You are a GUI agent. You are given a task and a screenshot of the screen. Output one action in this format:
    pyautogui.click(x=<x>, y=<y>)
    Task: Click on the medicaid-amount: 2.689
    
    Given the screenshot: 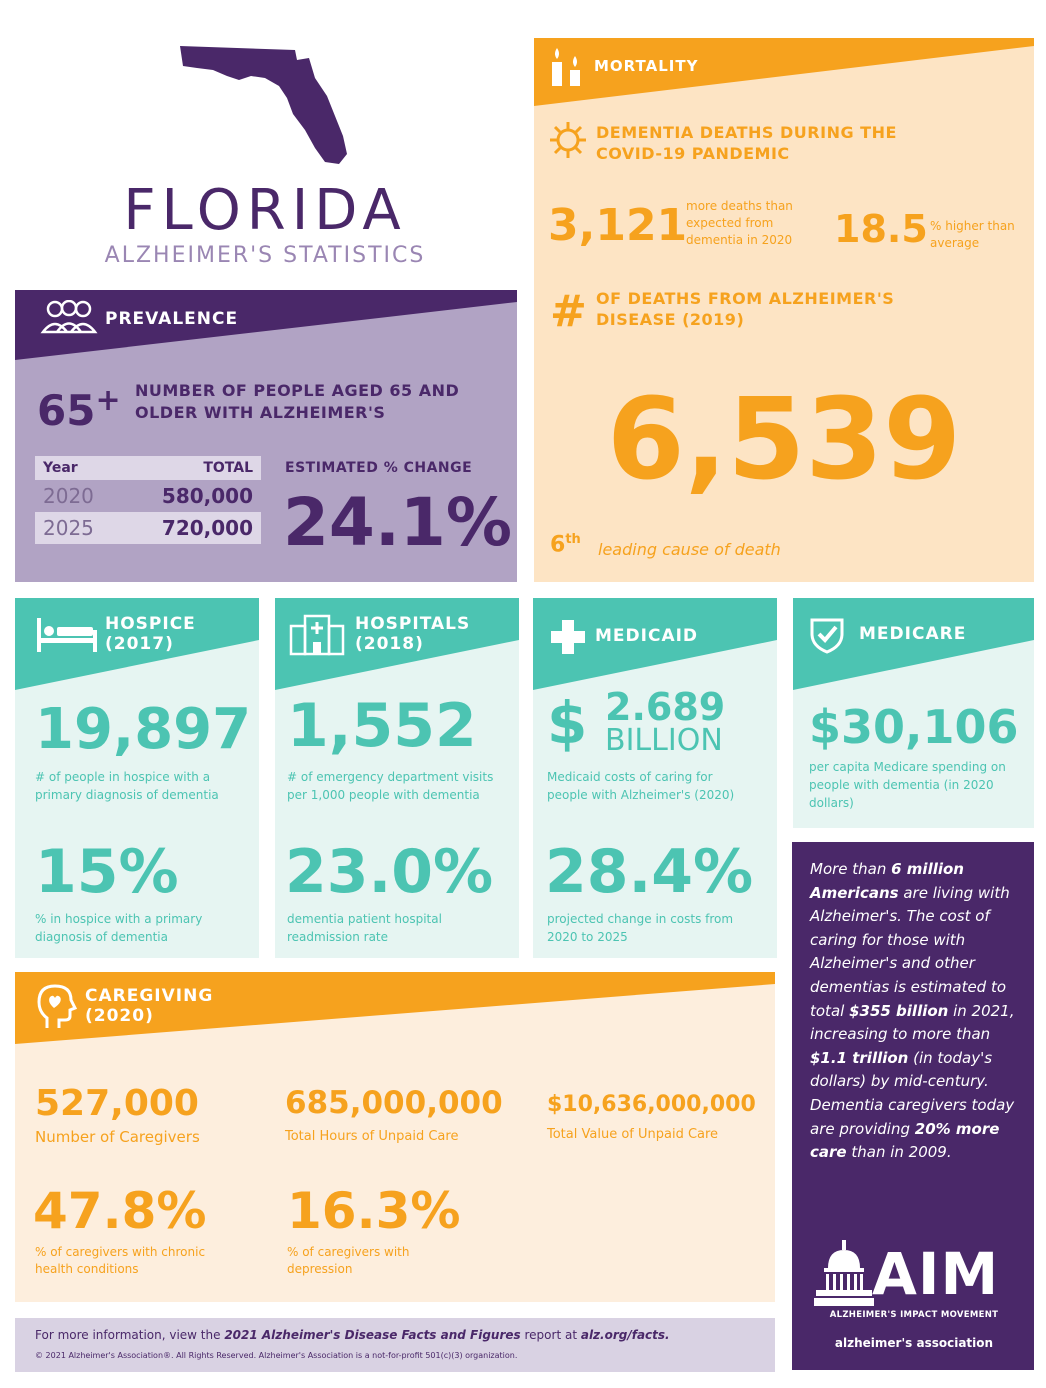 What is the action you would take?
    pyautogui.click(x=665, y=707)
    